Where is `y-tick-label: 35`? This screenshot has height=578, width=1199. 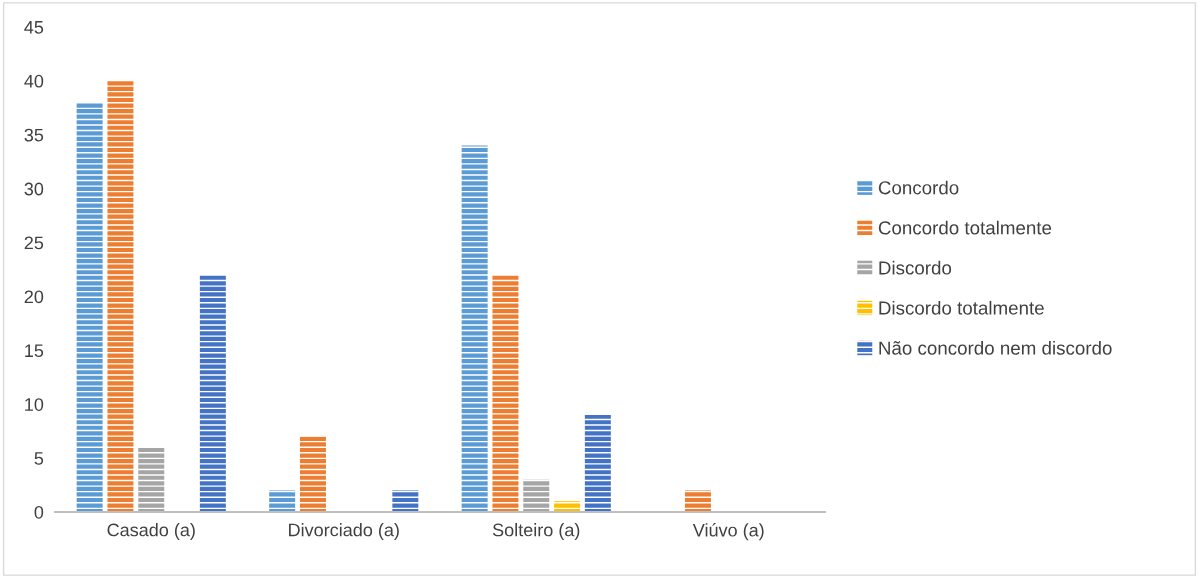
y-tick-label: 35 is located at coordinates (34, 135).